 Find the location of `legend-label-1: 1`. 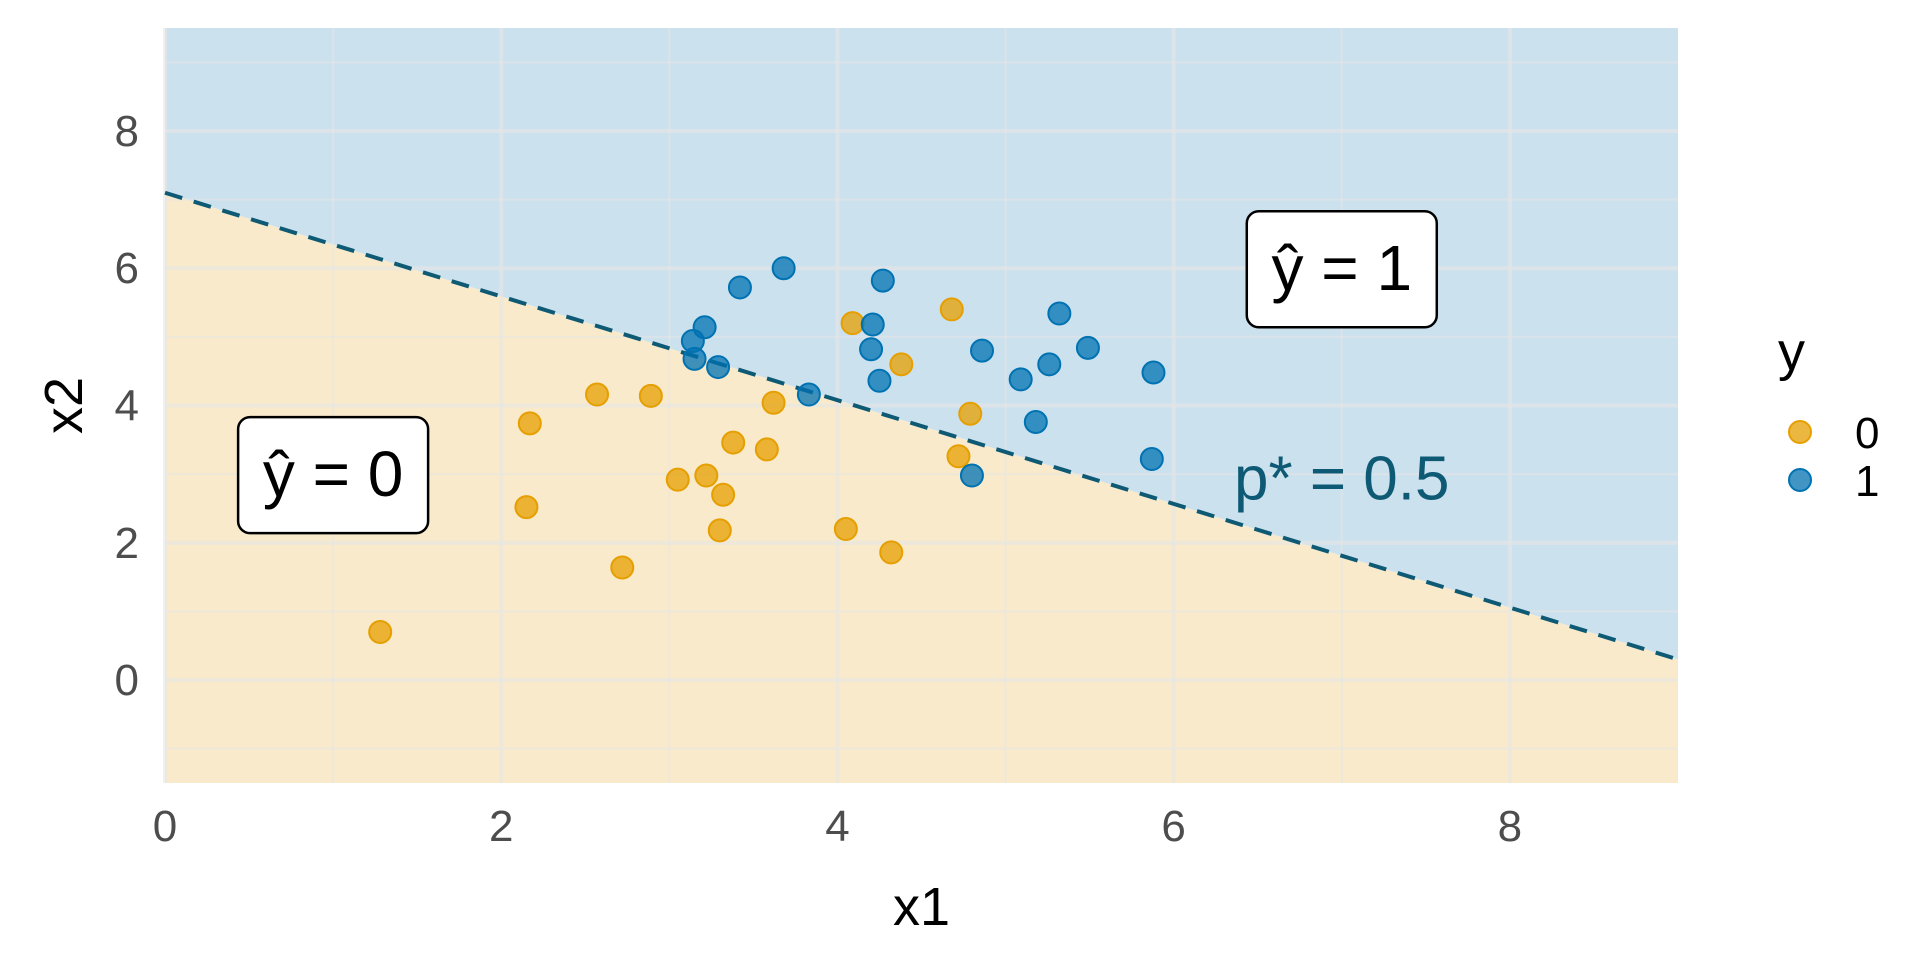

legend-label-1: 1 is located at coordinates (1867, 481).